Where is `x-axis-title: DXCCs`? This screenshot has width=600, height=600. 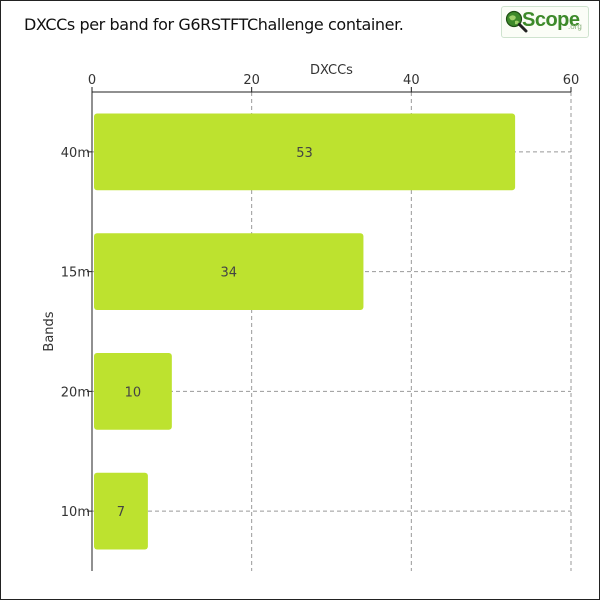
x-axis-title: DXCCs is located at coordinates (331, 70).